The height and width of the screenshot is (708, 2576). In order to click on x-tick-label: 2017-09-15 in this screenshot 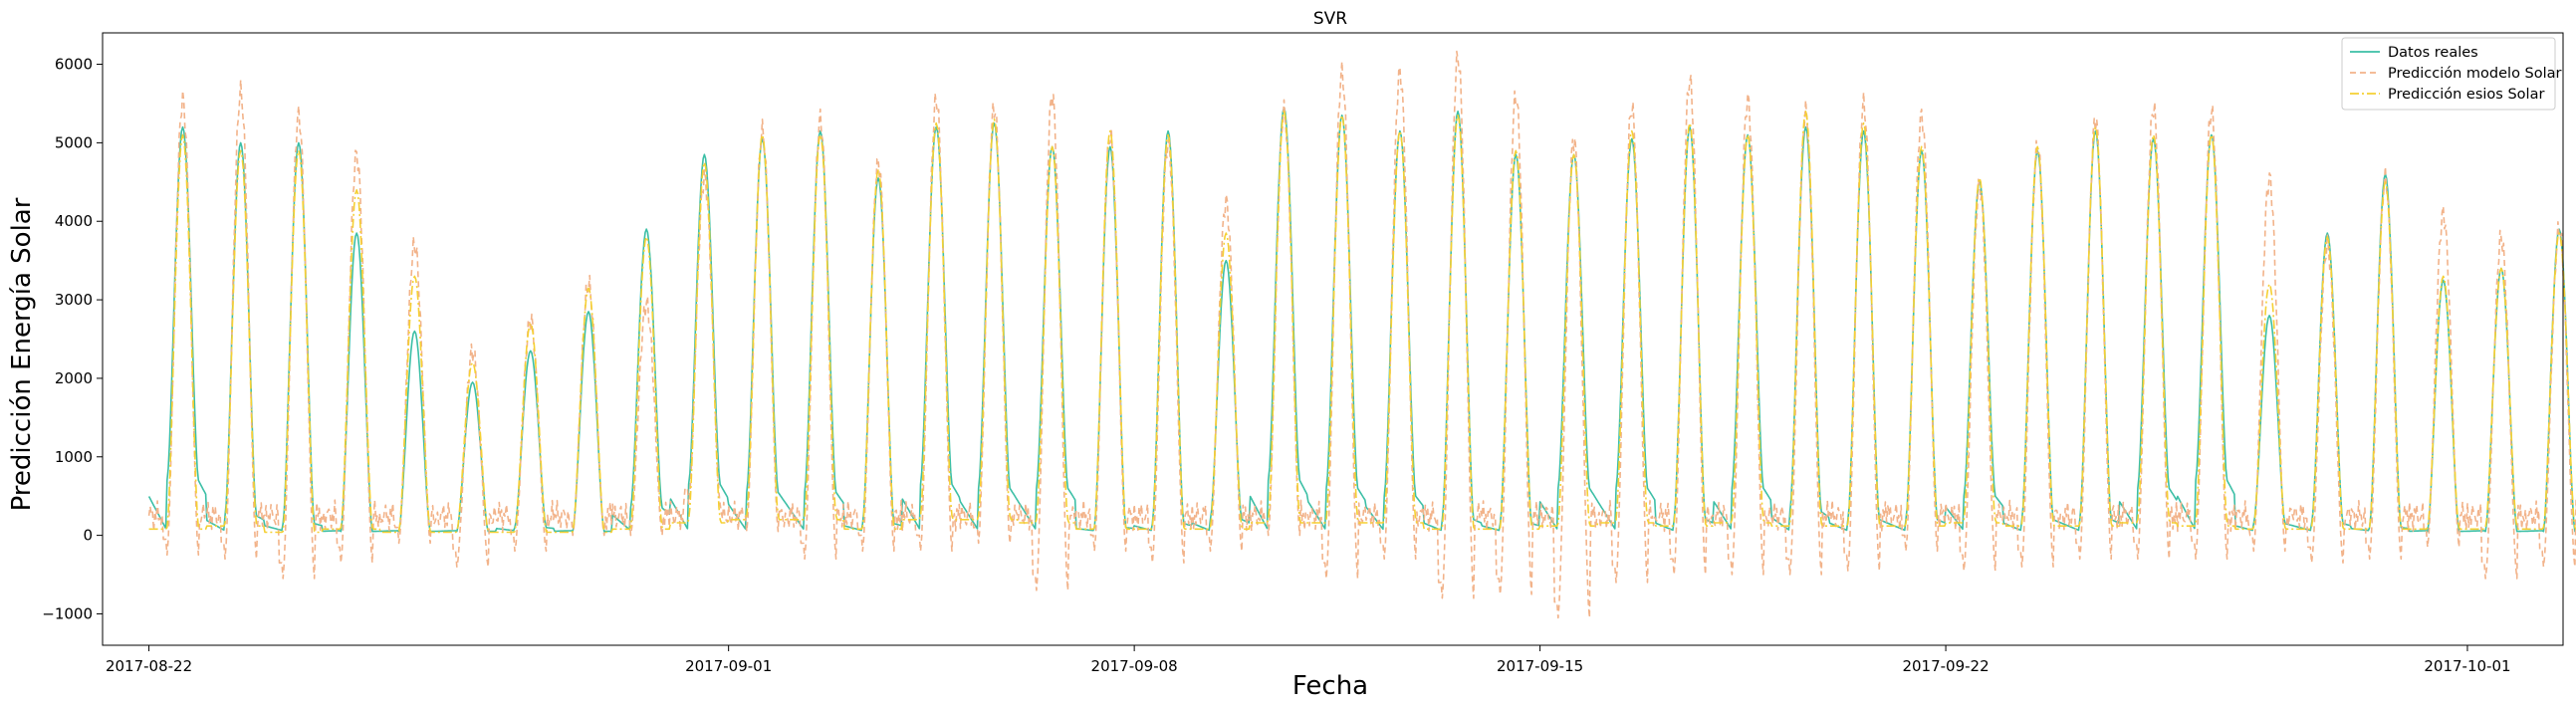, I will do `click(1540, 666)`.